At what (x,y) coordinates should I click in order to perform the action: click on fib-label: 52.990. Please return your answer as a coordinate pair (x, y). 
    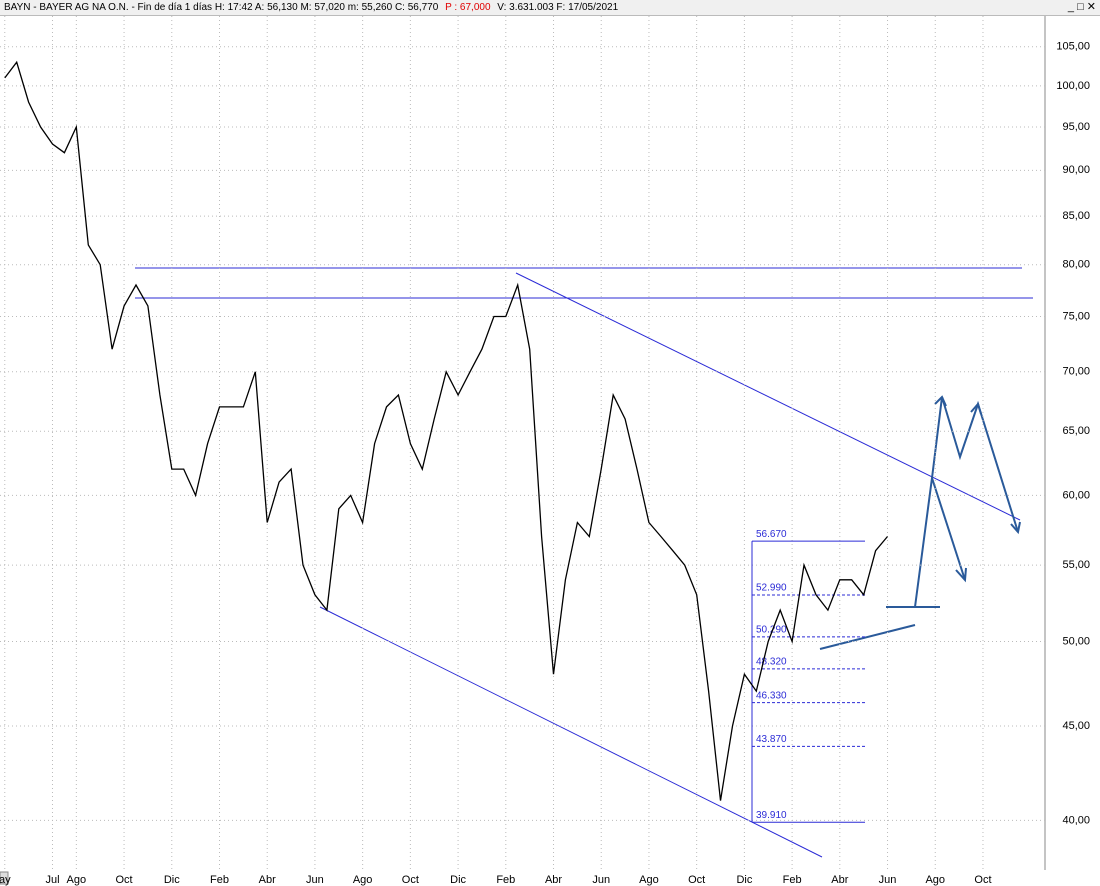
    Looking at the image, I should click on (771, 588).